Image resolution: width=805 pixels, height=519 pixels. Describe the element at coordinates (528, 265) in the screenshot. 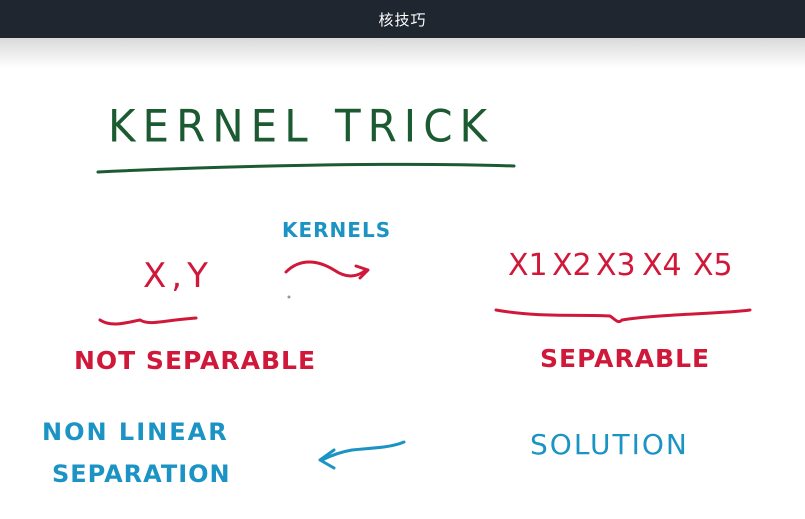

I see `feature-x1: X1` at that location.